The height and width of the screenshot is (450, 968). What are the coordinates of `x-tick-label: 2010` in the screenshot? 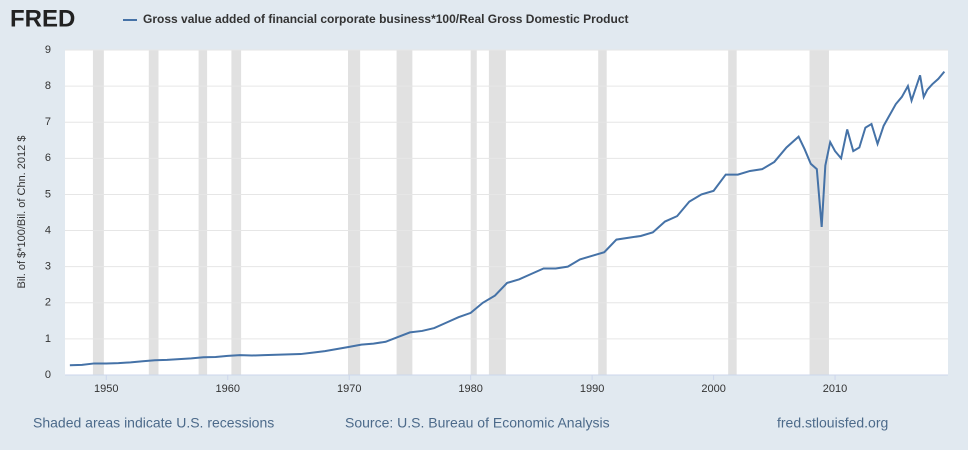 It's located at (835, 389).